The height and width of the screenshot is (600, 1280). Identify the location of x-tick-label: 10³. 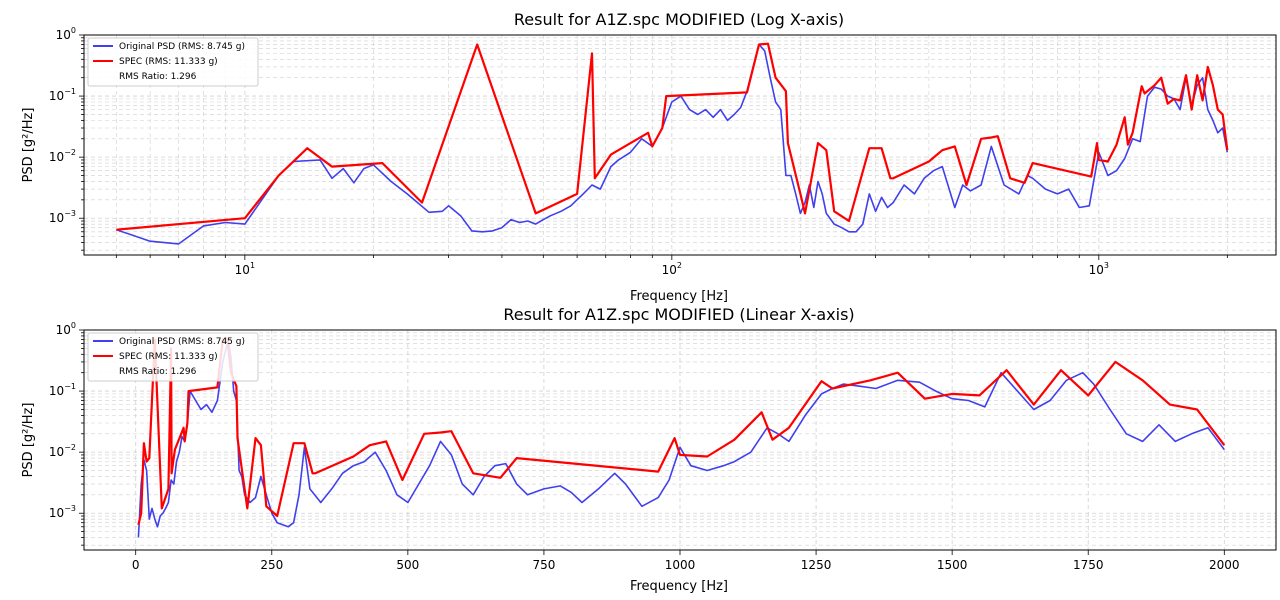
(1099, 269).